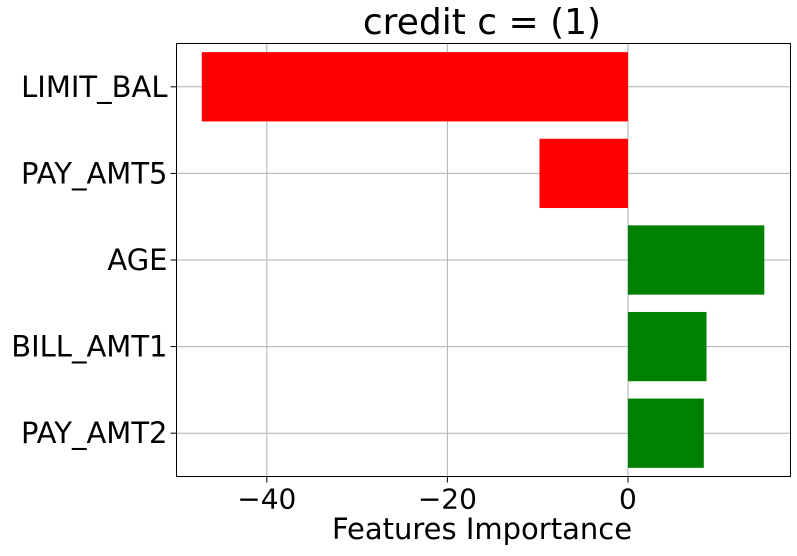  I want to click on bar-pay-amt2, so click(665, 433).